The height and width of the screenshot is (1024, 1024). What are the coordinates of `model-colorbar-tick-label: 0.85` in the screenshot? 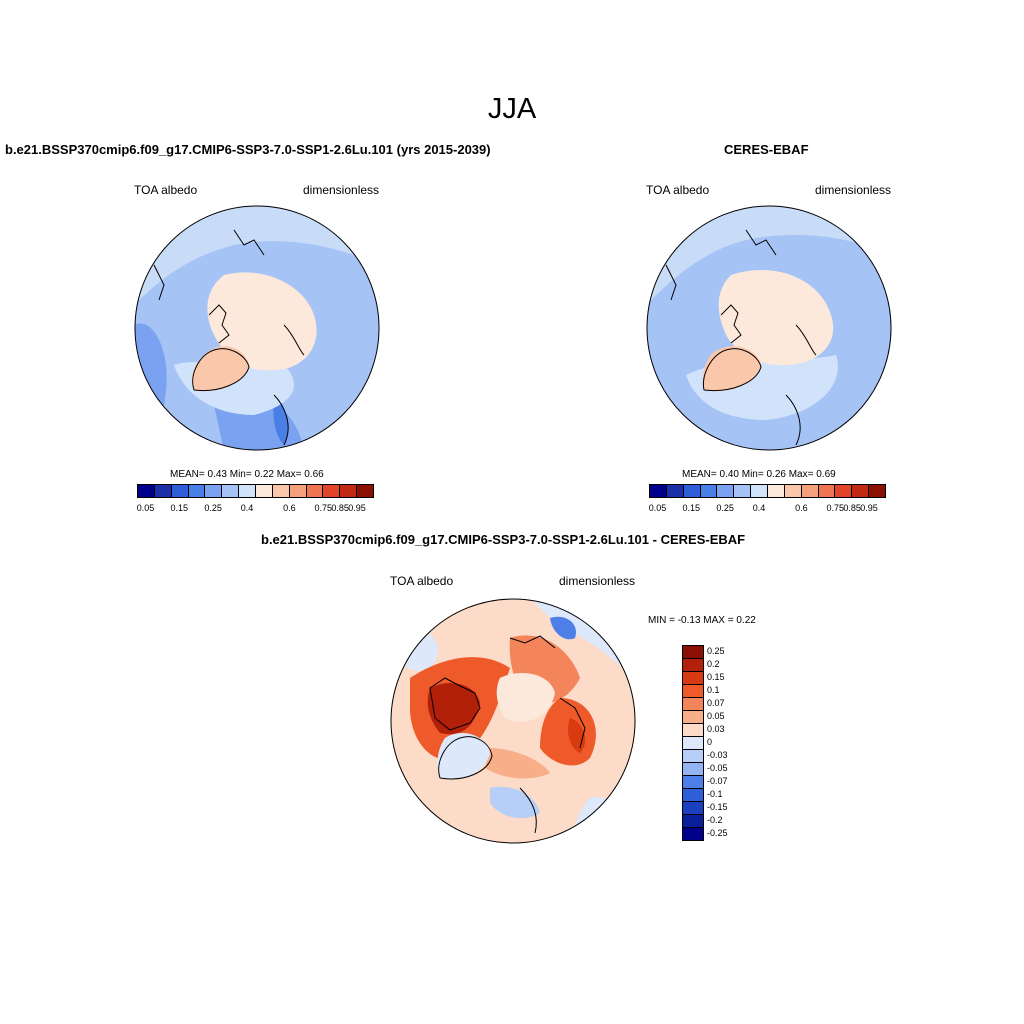 It's located at (340, 508).